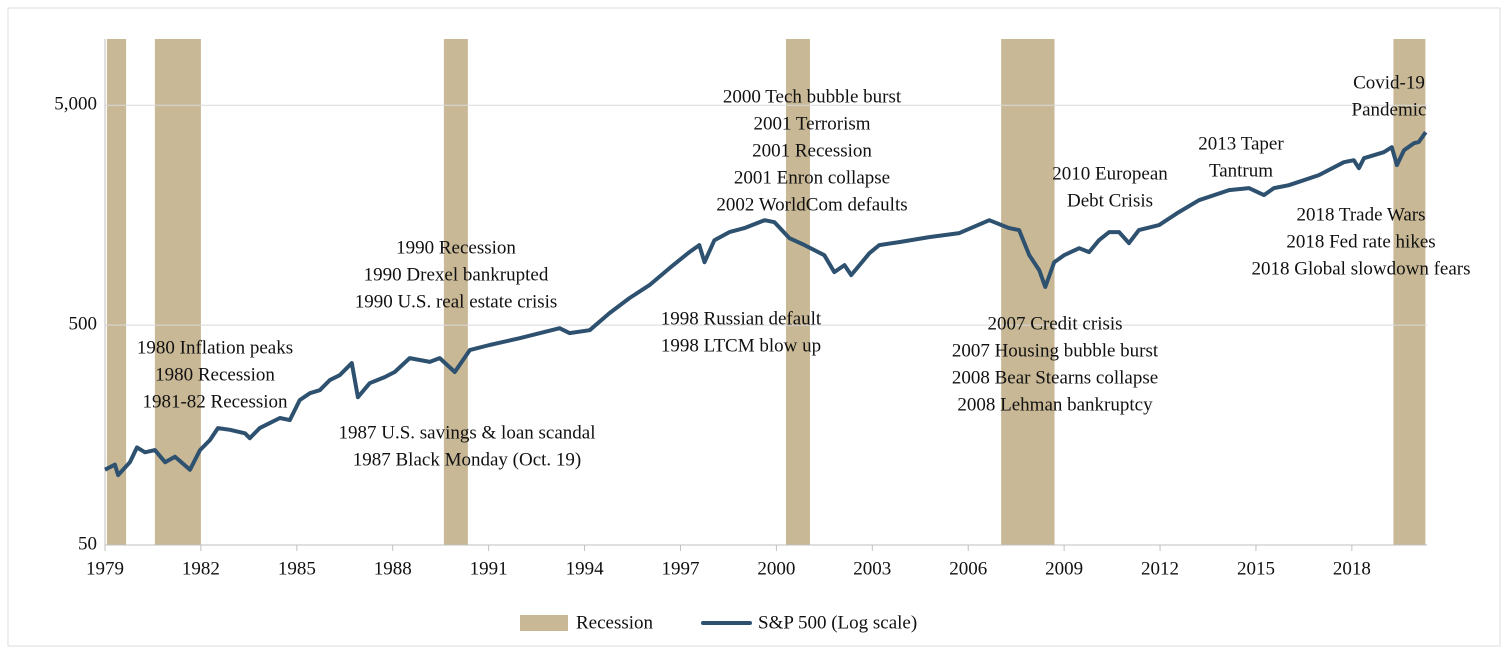 This screenshot has height=654, width=1509. Describe the element at coordinates (297, 568) in the screenshot. I see `x-tick-label: 1985` at that location.